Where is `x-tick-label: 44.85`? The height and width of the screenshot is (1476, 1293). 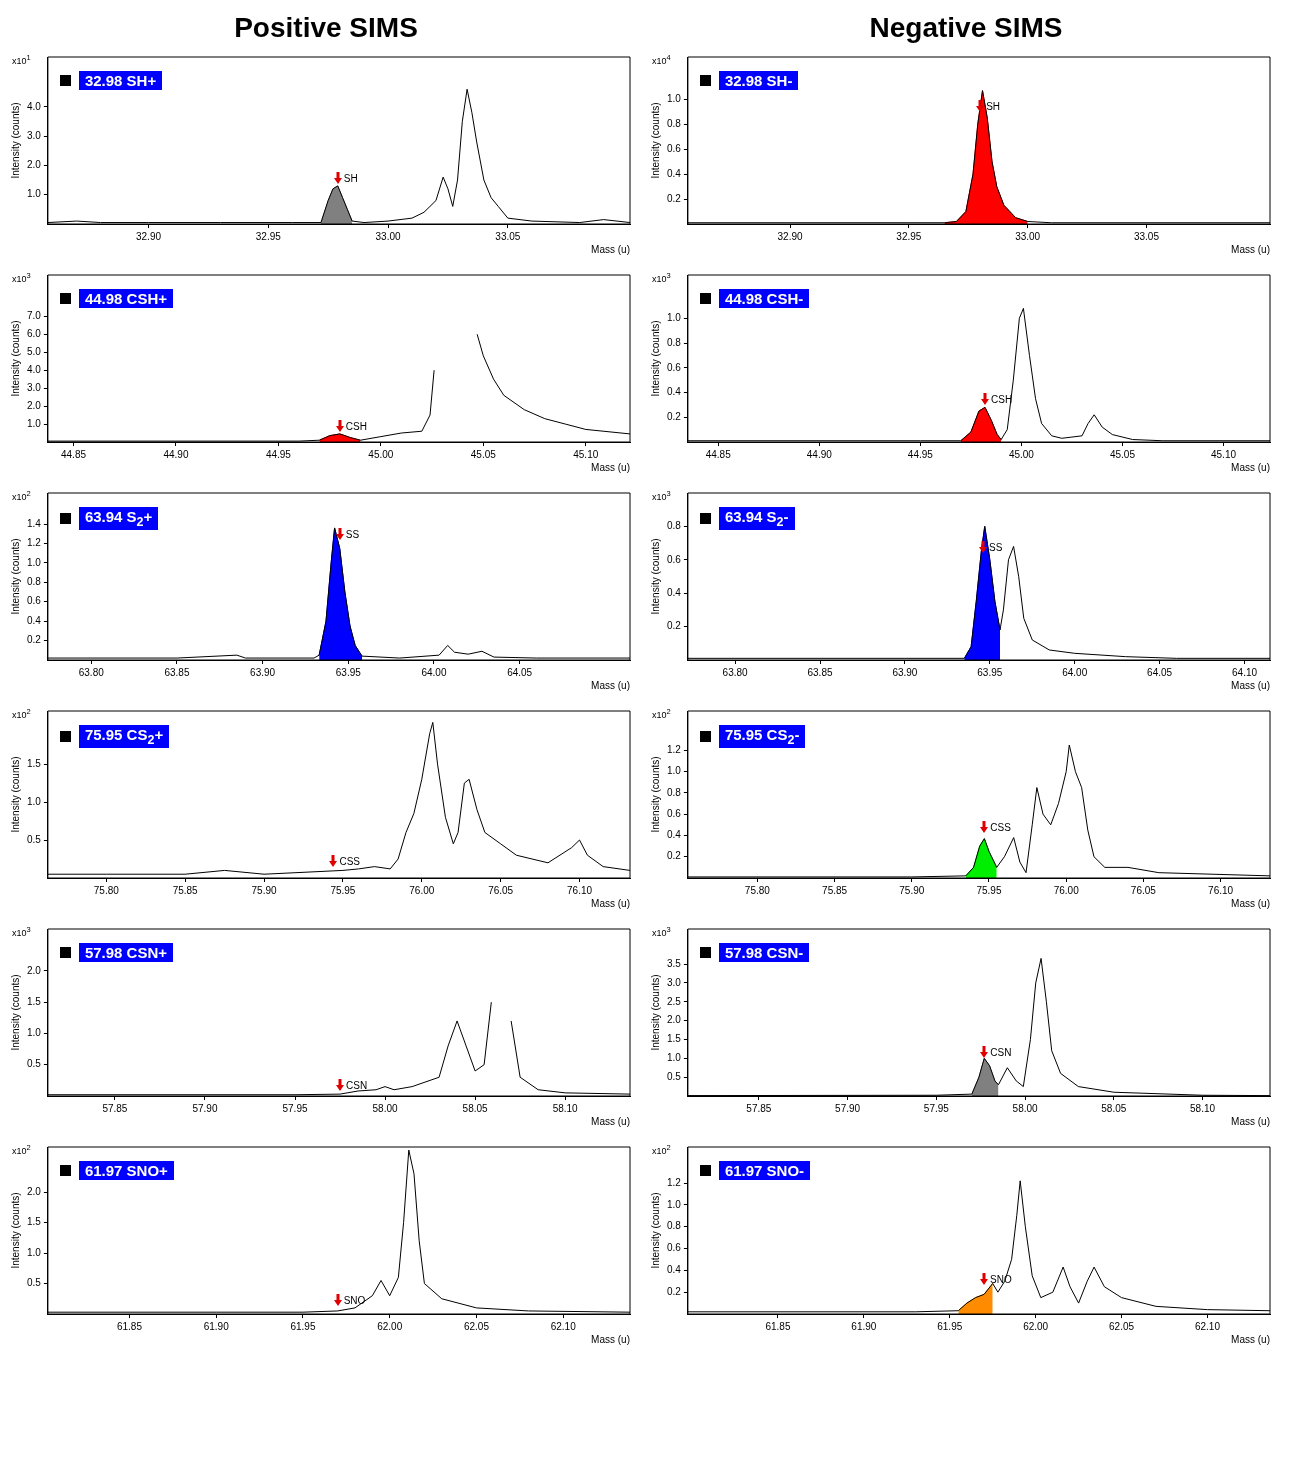
x-tick-label: 44.85 is located at coordinates (74, 454).